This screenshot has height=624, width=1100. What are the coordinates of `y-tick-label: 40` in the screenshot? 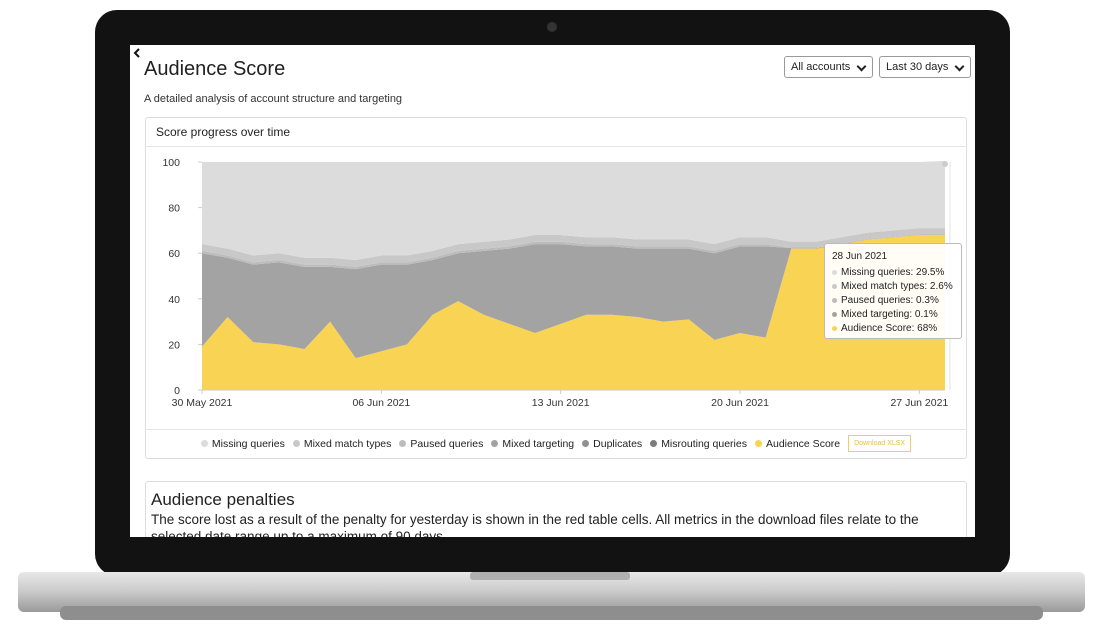 It's located at (174, 300).